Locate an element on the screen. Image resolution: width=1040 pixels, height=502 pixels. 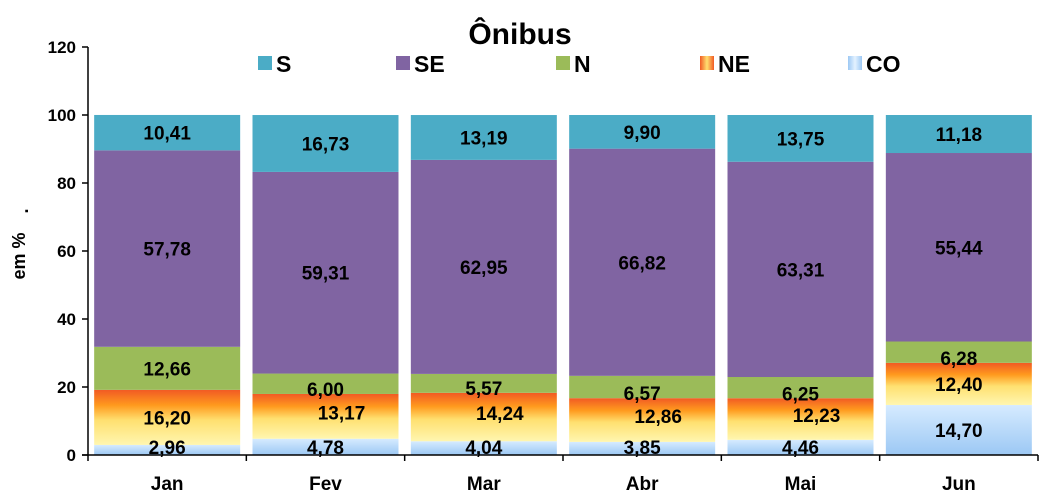
chart-title: Ônibus is located at coordinates (519, 34).